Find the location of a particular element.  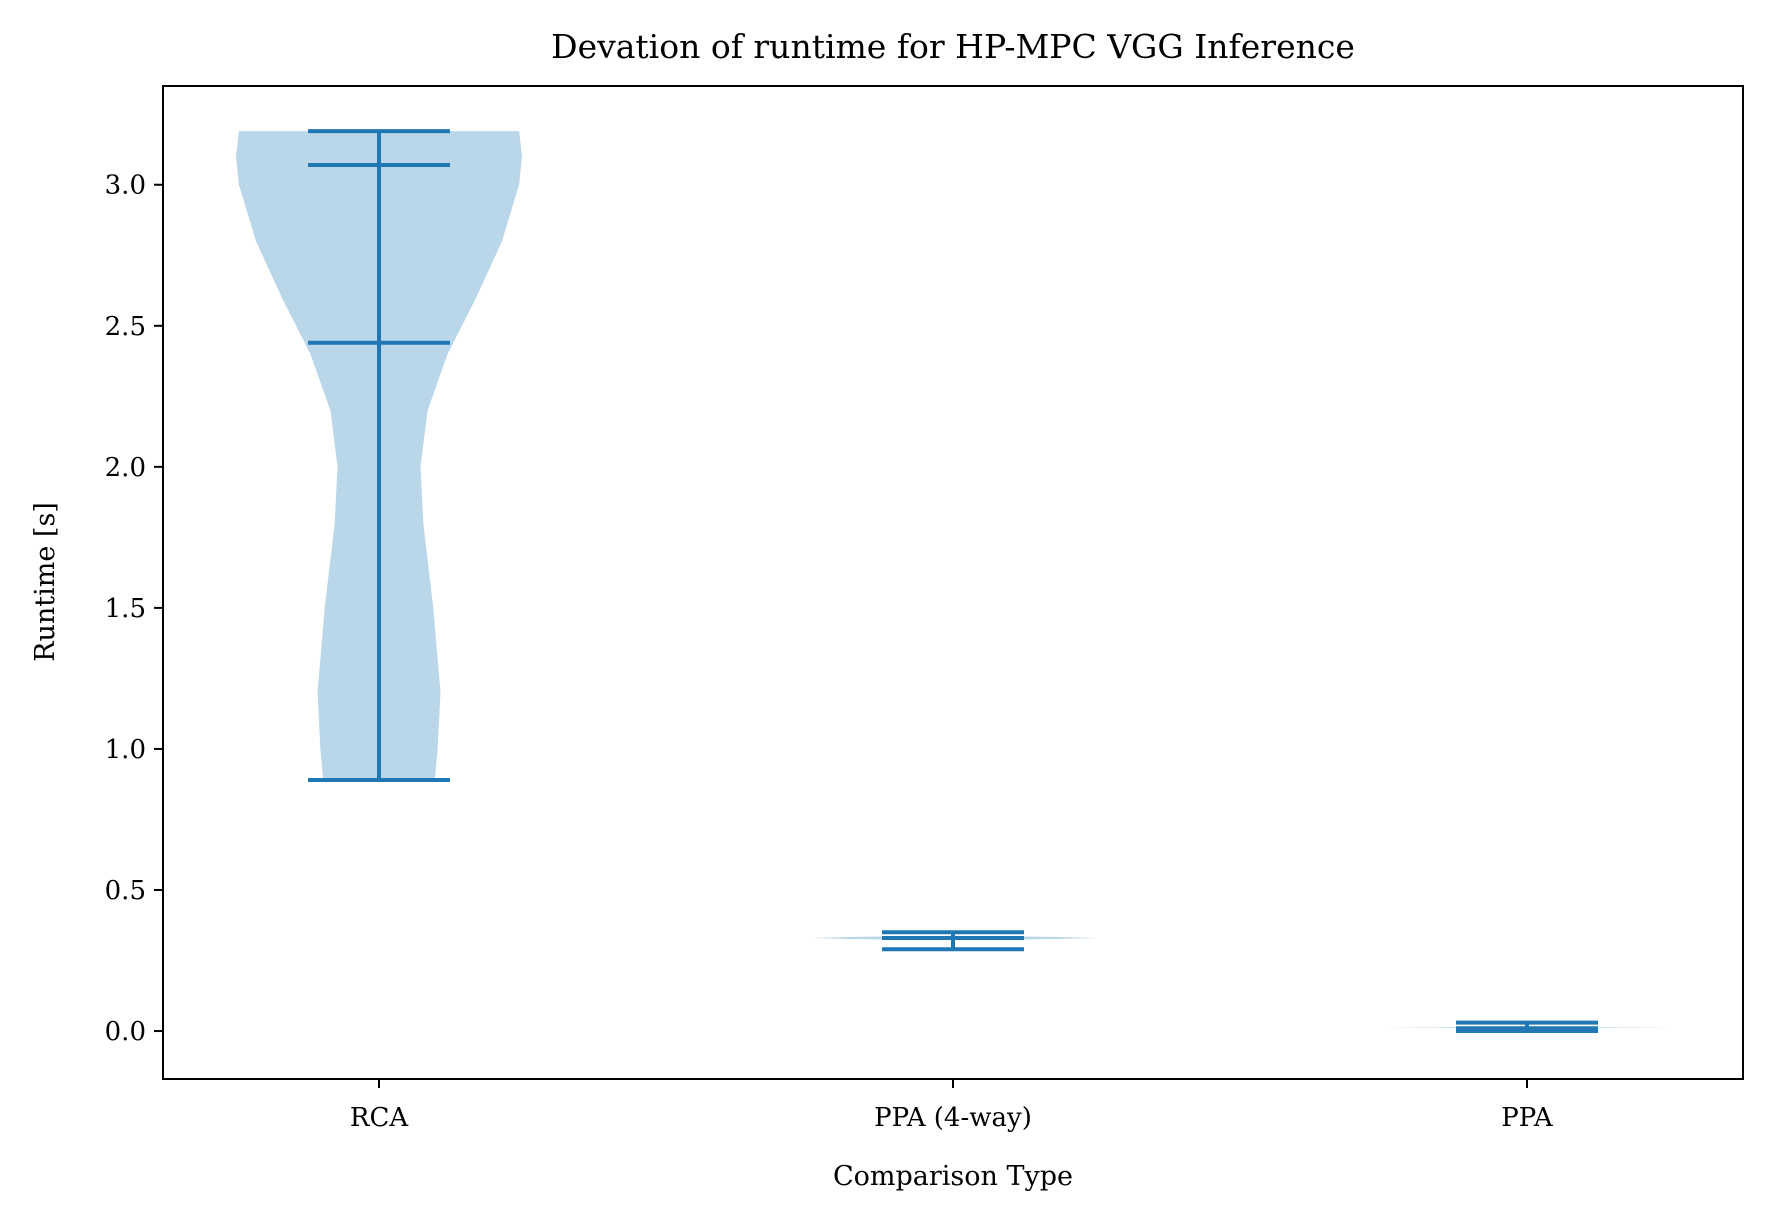

y-tick-label: 0.5 is located at coordinates (125, 891).